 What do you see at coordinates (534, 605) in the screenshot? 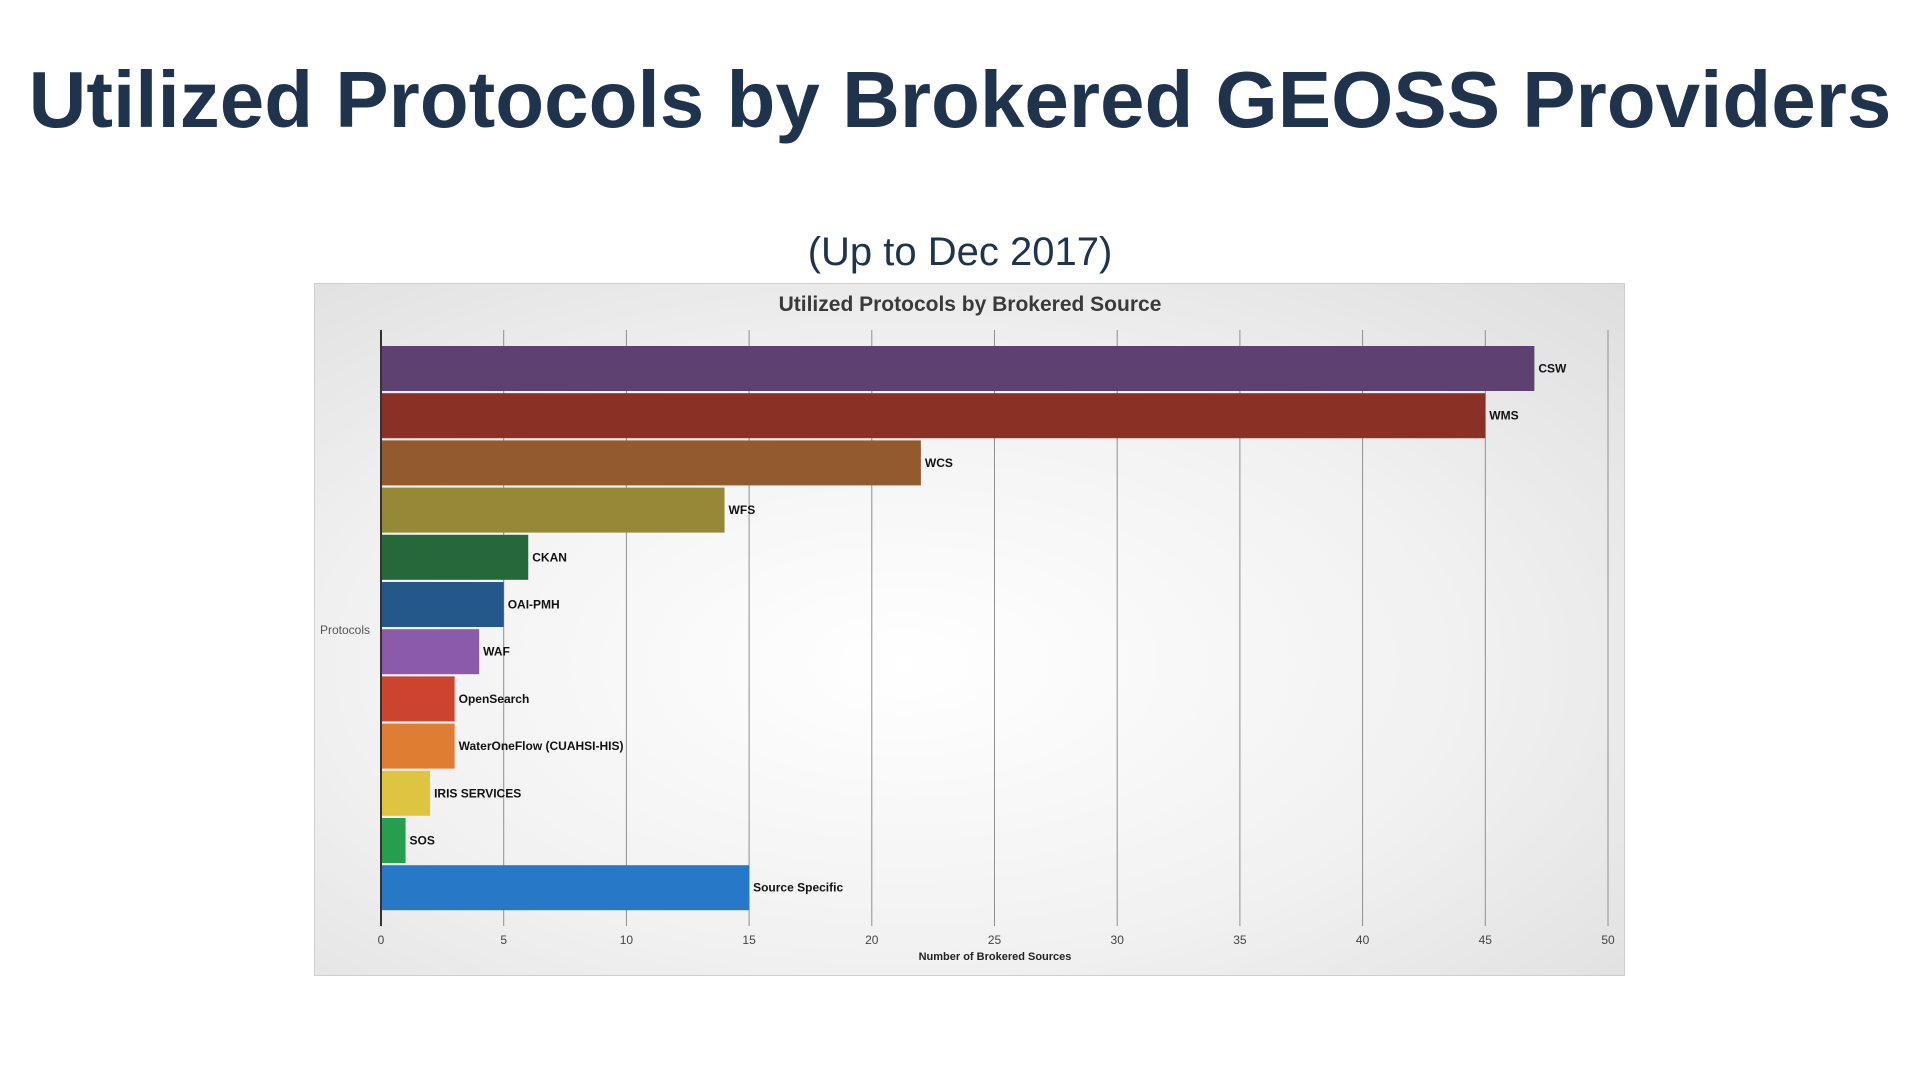
I see `bar-label: OAI-PMH` at bounding box center [534, 605].